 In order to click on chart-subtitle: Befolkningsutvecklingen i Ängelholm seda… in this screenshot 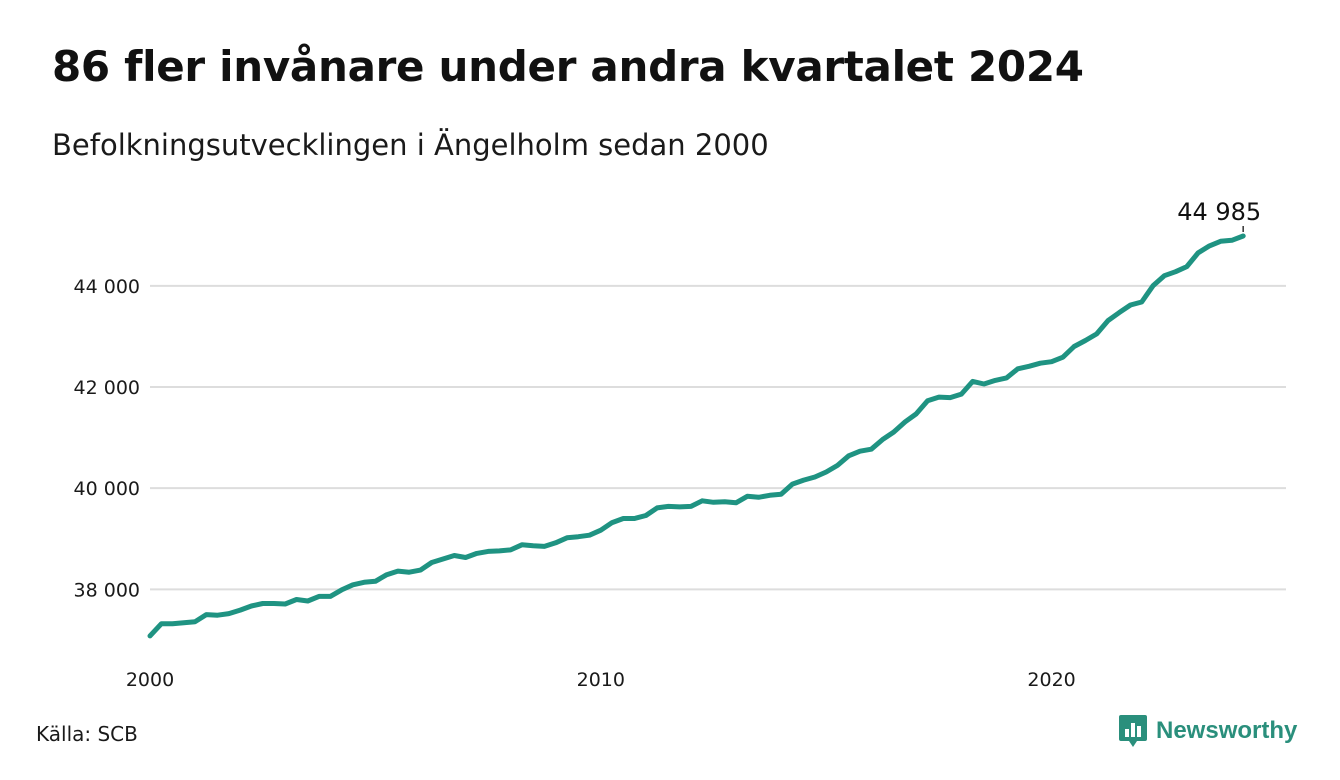, I will do `click(410, 145)`.